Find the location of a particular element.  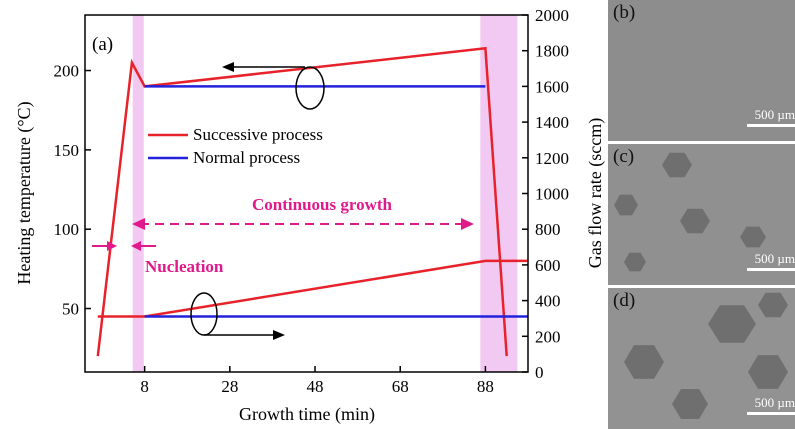

nucleation-arrowhead-right is located at coordinates (136, 246).